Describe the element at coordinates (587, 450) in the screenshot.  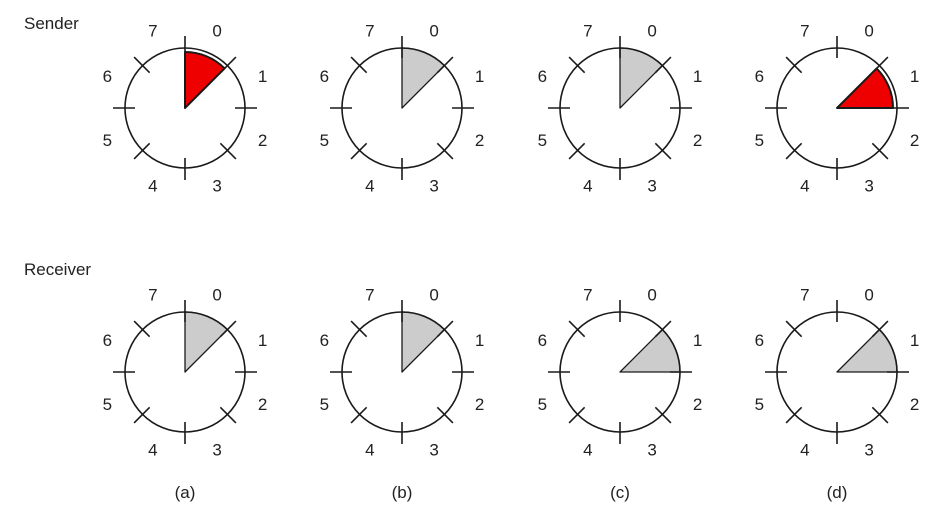
I see `receiver-sector-number-2-4: 4` at that location.